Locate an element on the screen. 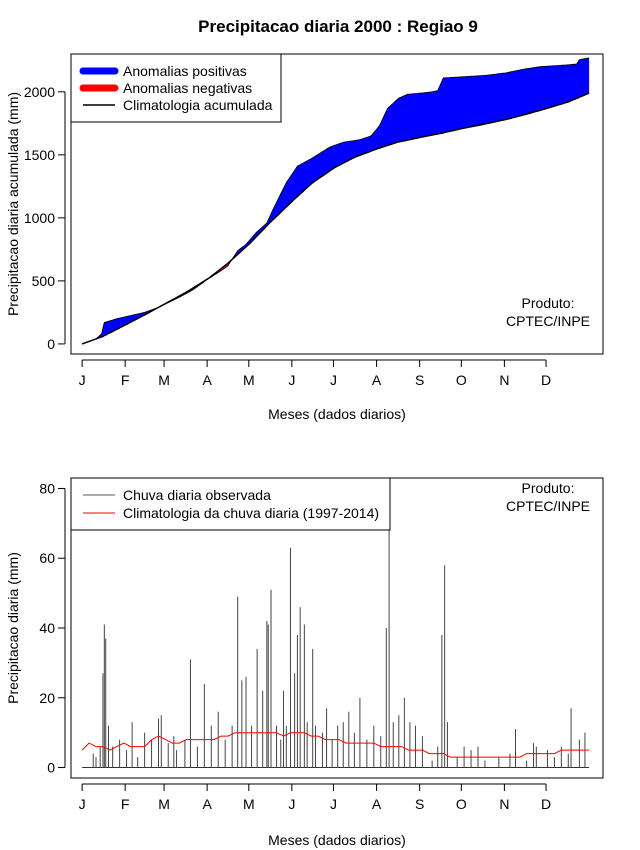  y-axis-title-accumulated: Precipitacao diaria acumulada (mm) is located at coordinates (13, 204).